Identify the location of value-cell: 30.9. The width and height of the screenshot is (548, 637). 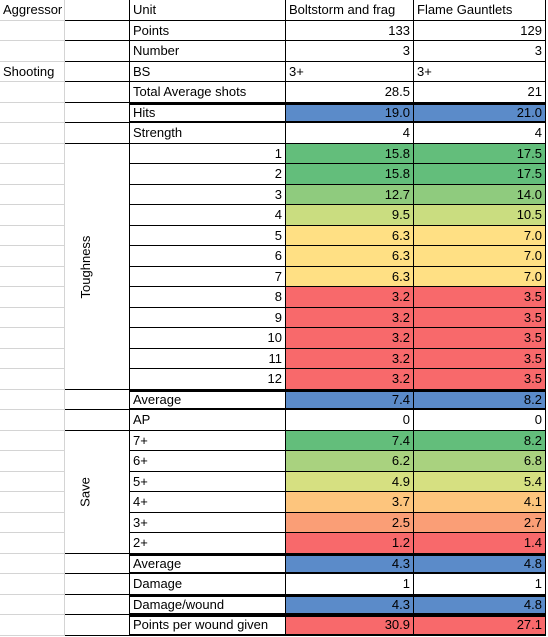
(350, 625).